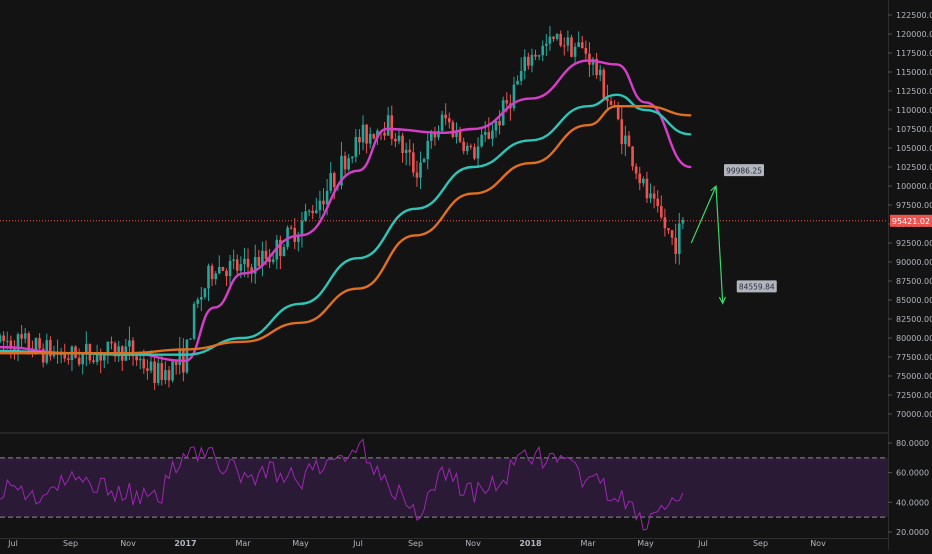  Describe the element at coordinates (357, 543) in the screenshot. I see `time-axis-label: Jul` at that location.